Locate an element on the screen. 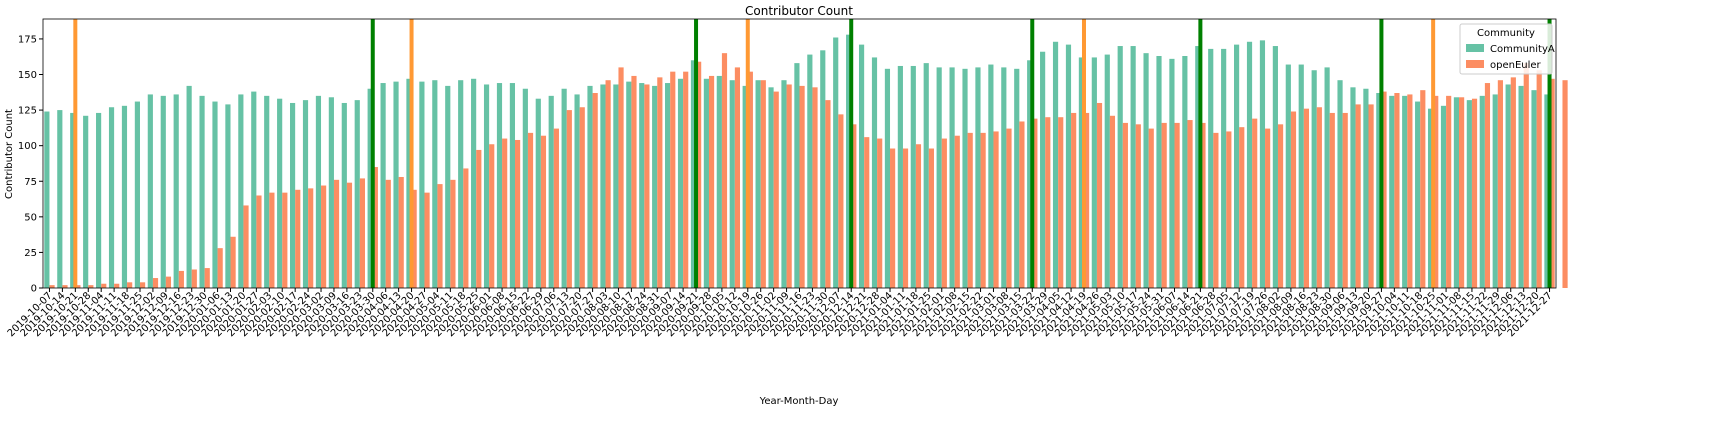 The width and height of the screenshot is (1729, 425). y-axis-label: Contributor Count is located at coordinates (9, 154).